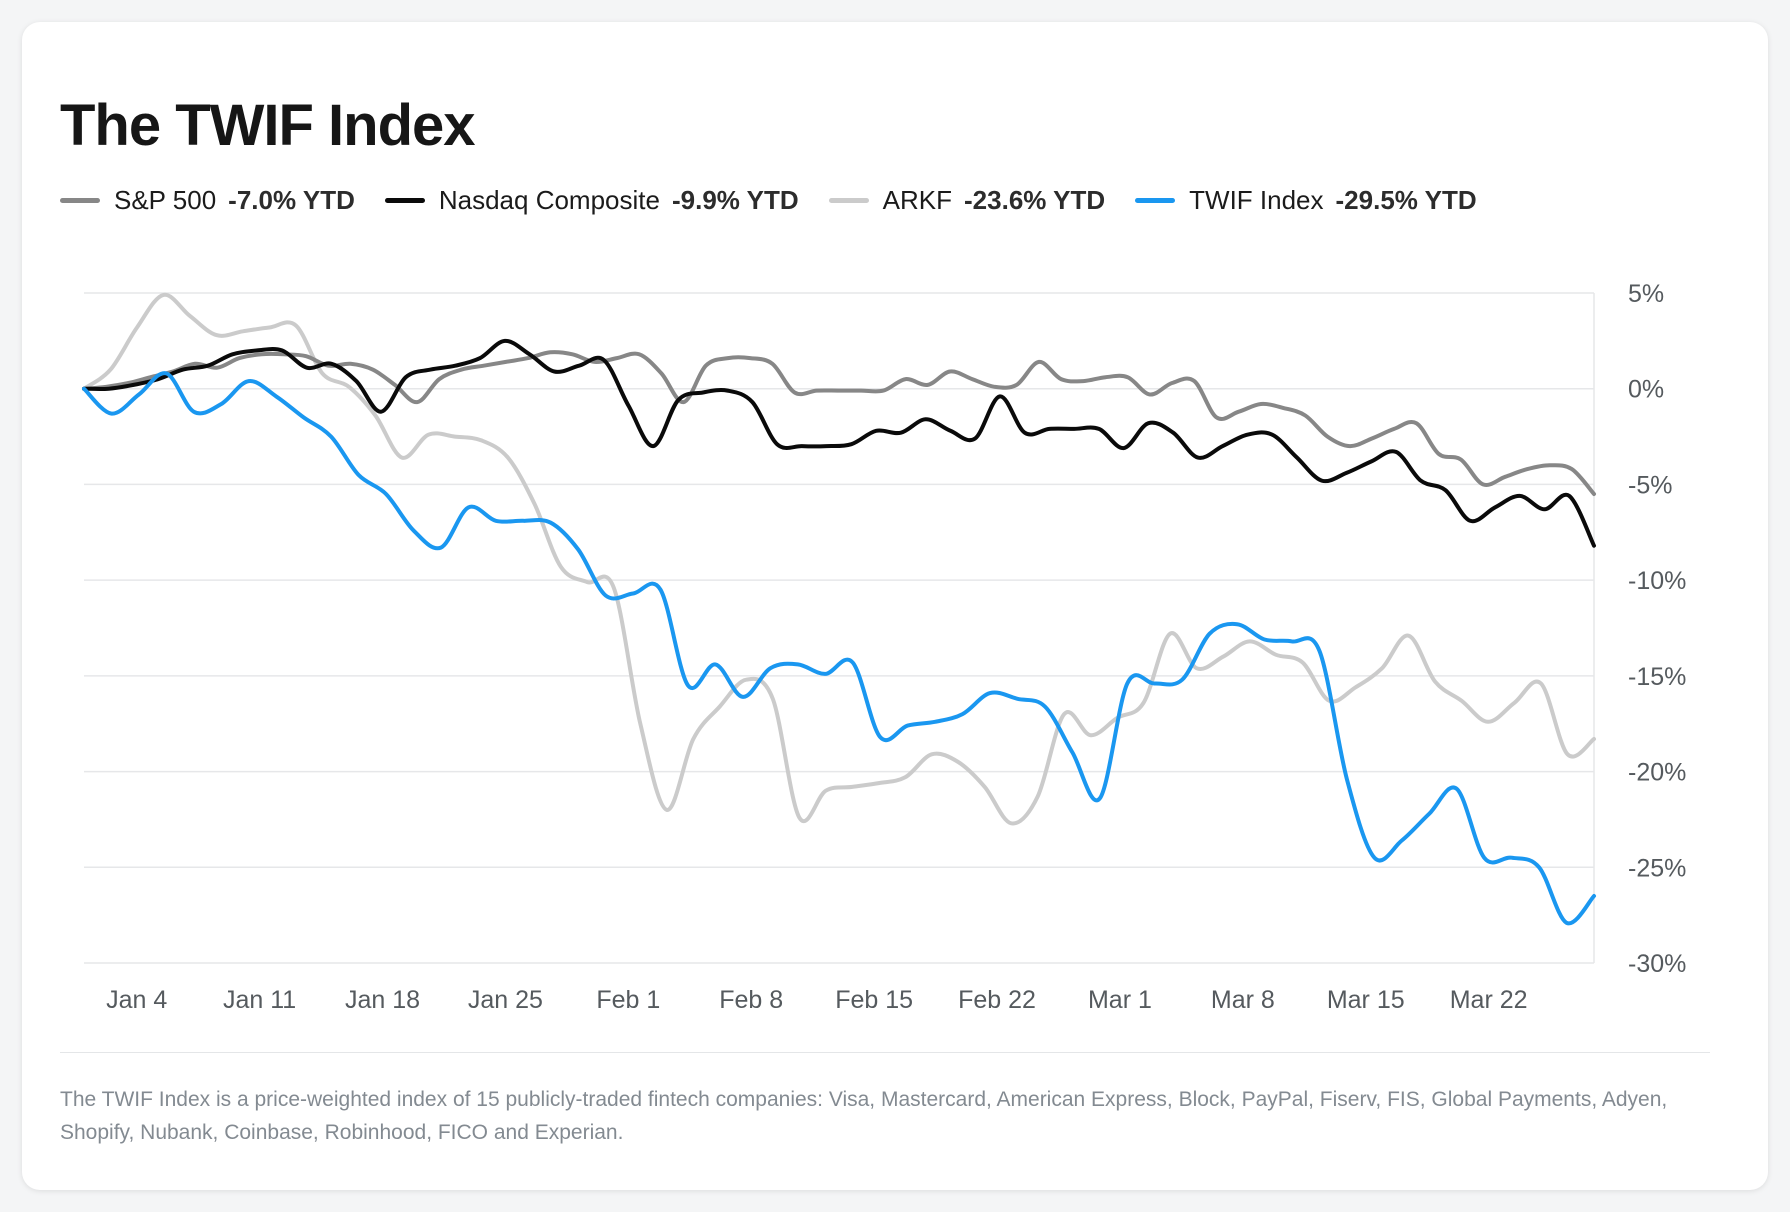 This screenshot has height=1212, width=1790. I want to click on legend-swatch-sp500, so click(80, 200).